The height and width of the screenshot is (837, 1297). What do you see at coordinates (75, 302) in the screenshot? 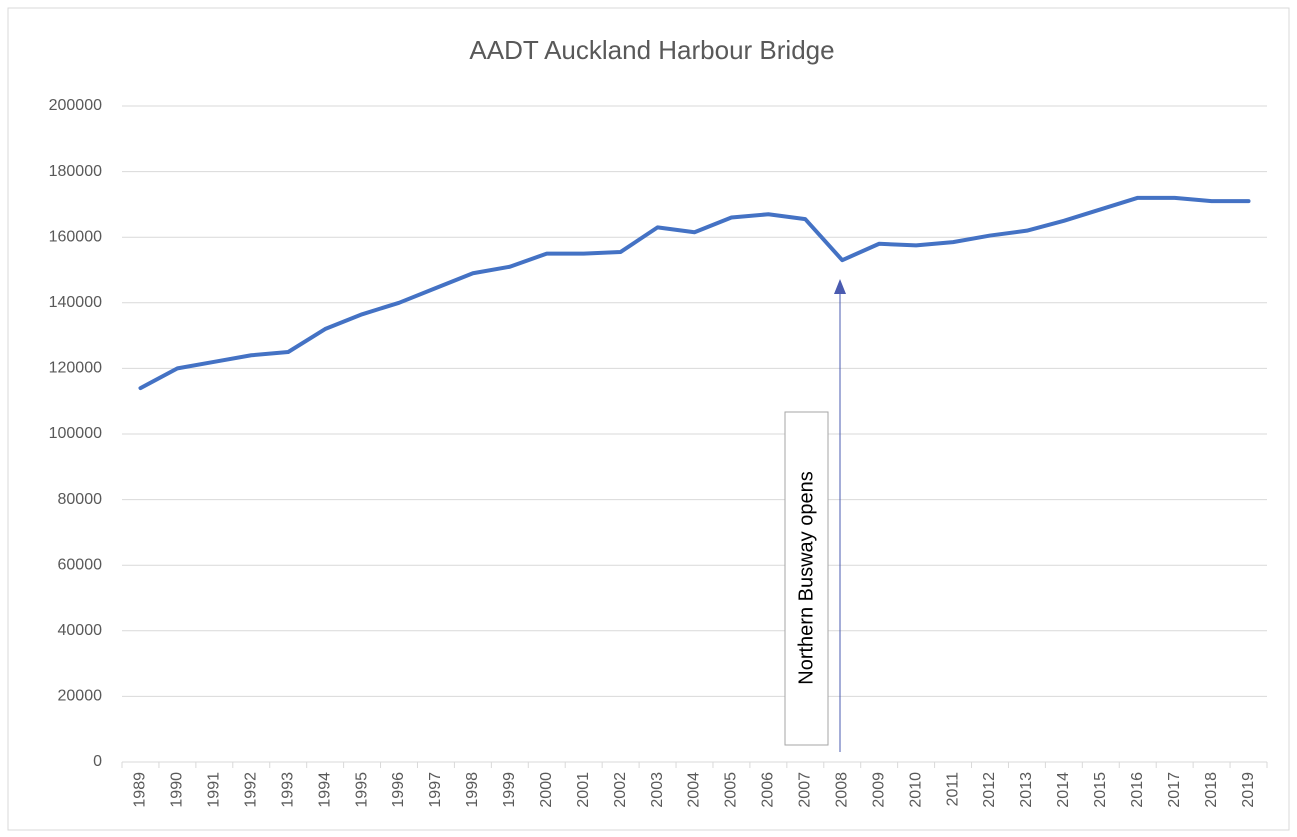
I see `y-tick-label: 140000` at bounding box center [75, 302].